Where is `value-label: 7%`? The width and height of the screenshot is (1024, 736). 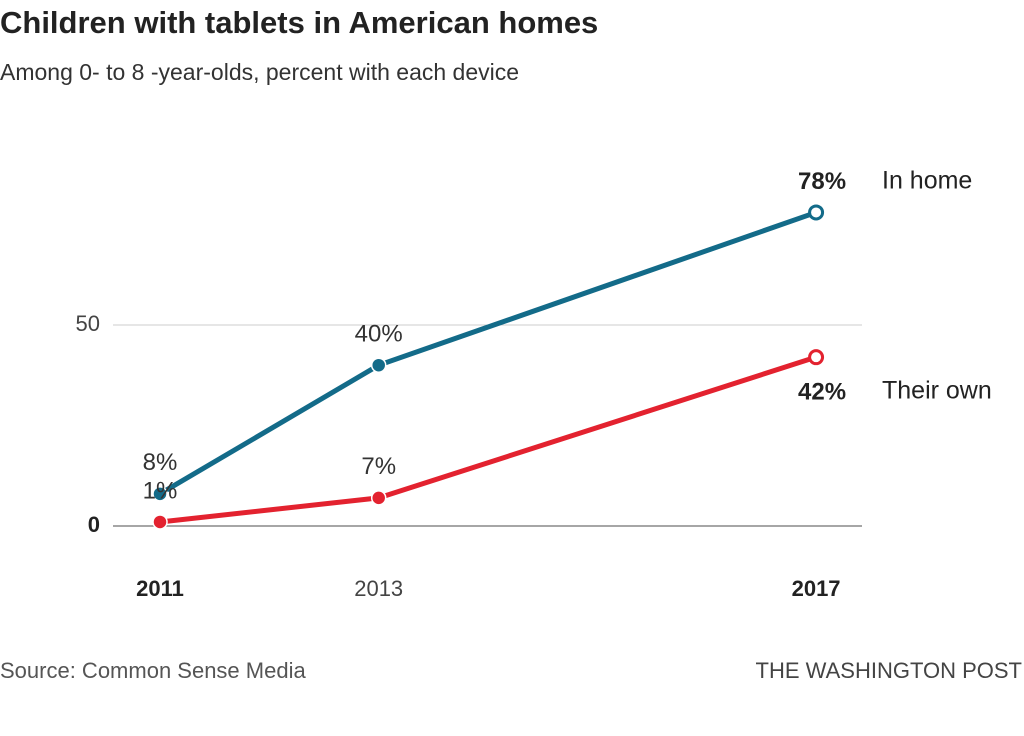
value-label: 7% is located at coordinates (378, 466).